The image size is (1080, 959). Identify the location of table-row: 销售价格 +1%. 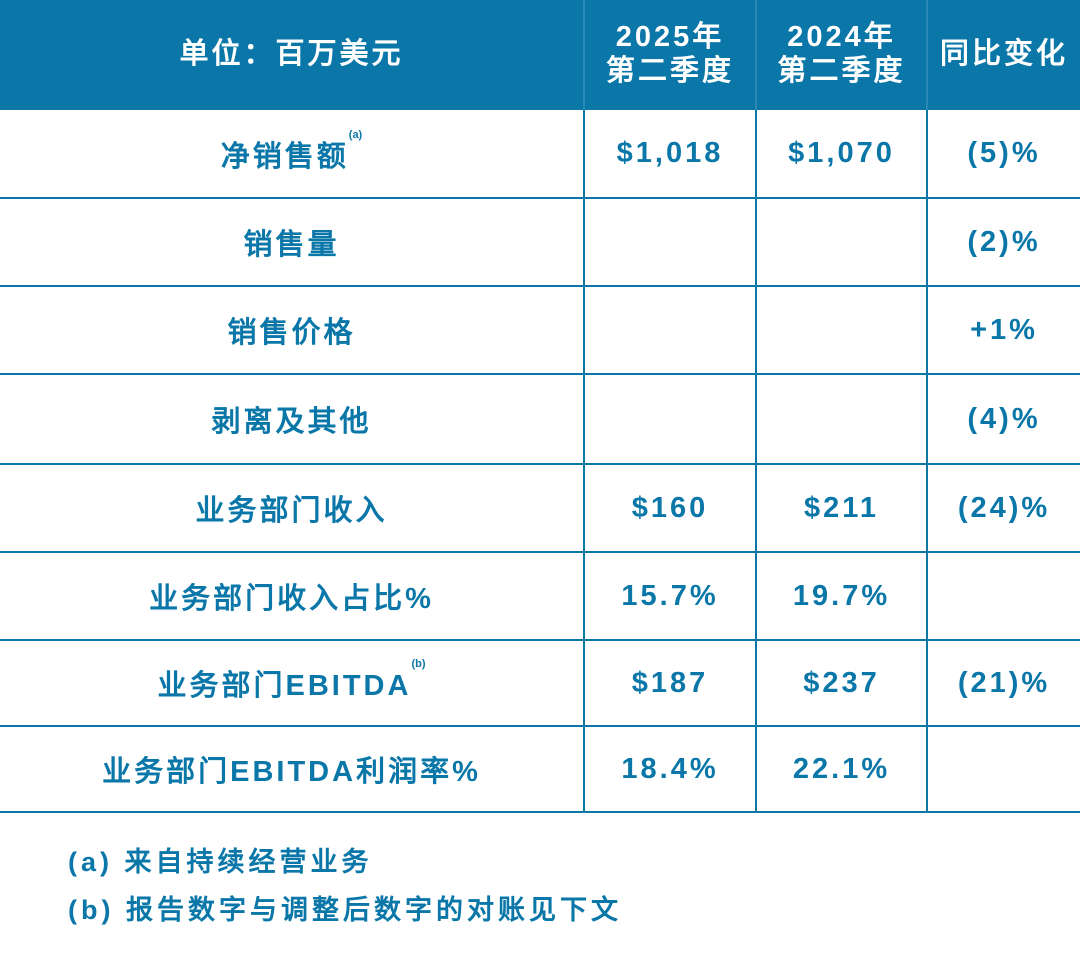
(540, 330).